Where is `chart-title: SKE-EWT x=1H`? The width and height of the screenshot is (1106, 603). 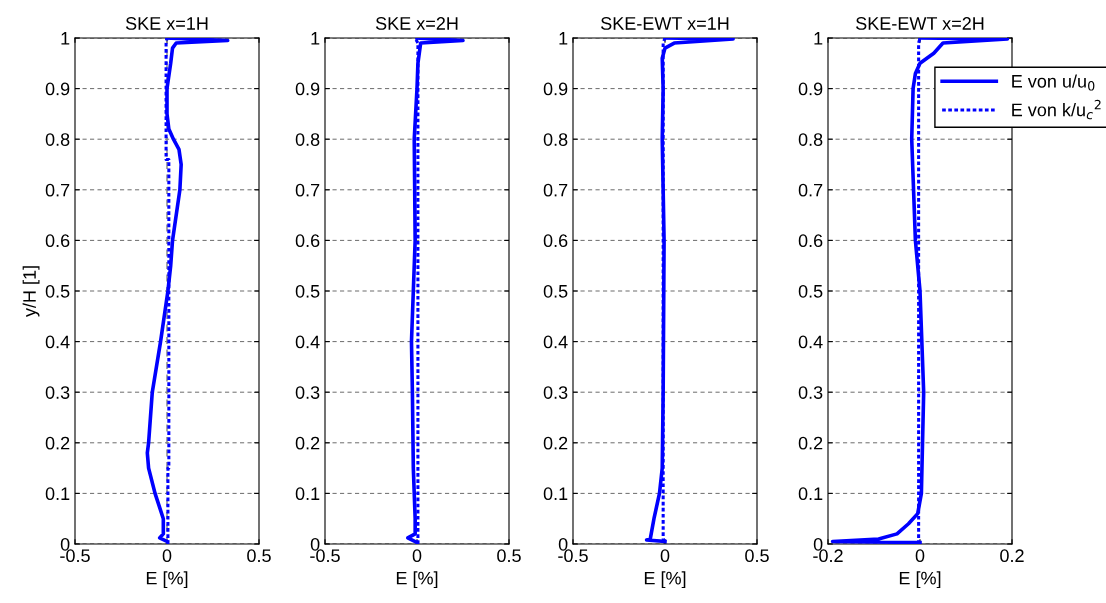
chart-title: SKE-EWT x=1H is located at coordinates (665, 23).